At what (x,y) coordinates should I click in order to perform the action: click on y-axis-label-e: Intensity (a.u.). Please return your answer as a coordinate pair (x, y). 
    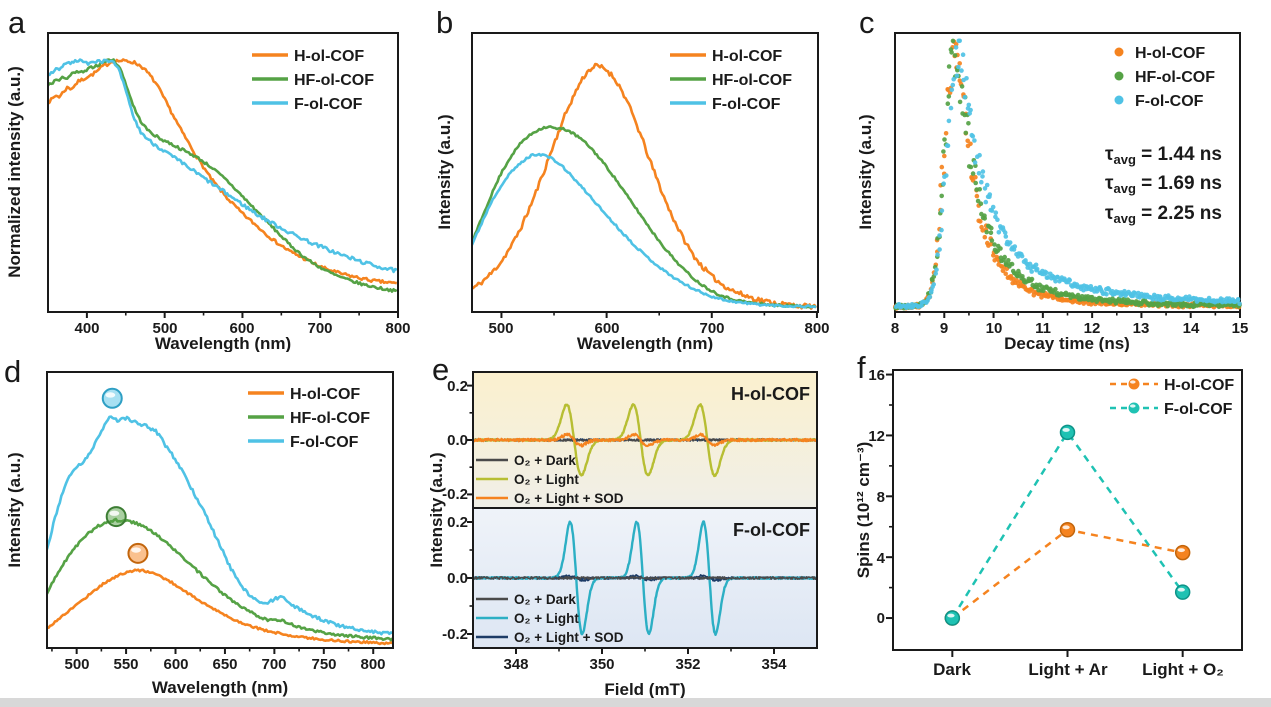
    Looking at the image, I should click on (438, 509).